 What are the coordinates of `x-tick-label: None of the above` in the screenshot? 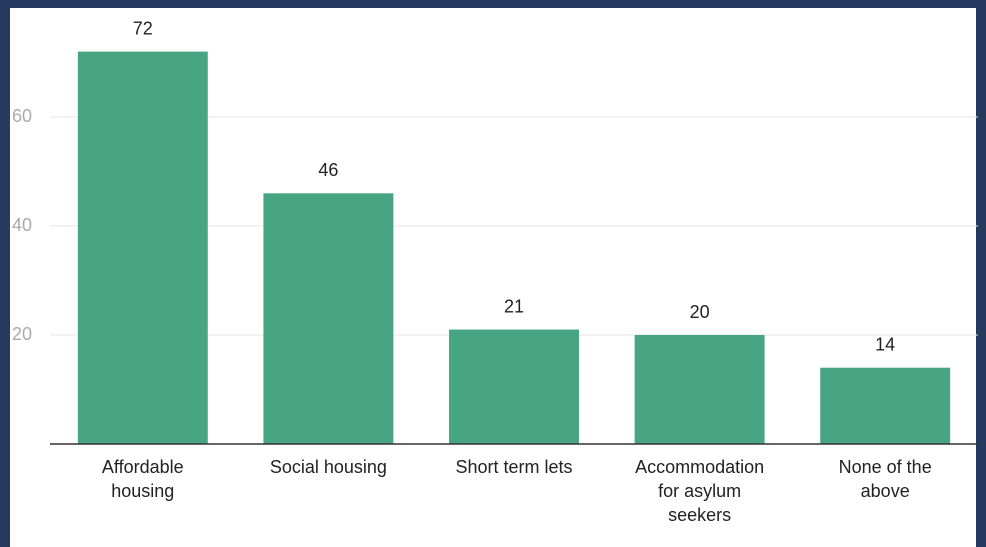 It's located at (885, 479).